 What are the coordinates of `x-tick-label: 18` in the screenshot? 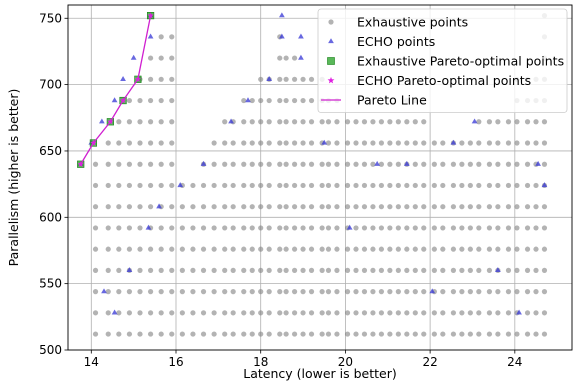 It's located at (260, 362).